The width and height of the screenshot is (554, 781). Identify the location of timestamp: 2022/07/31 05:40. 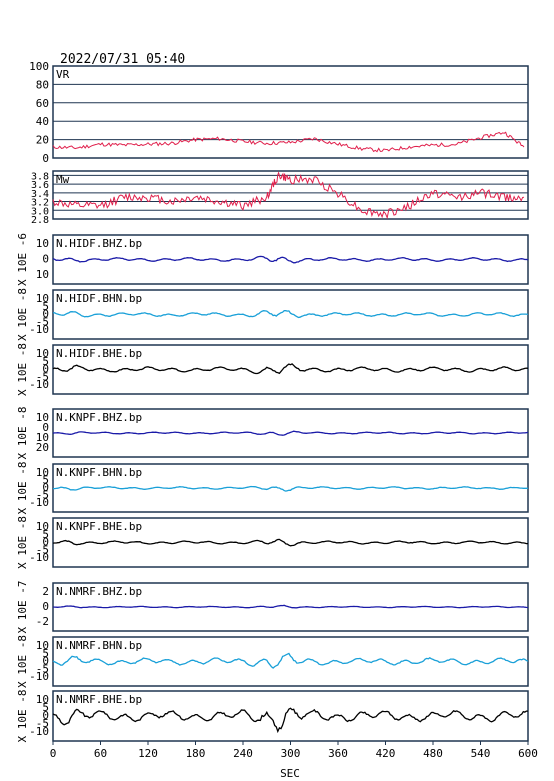
(122, 59).